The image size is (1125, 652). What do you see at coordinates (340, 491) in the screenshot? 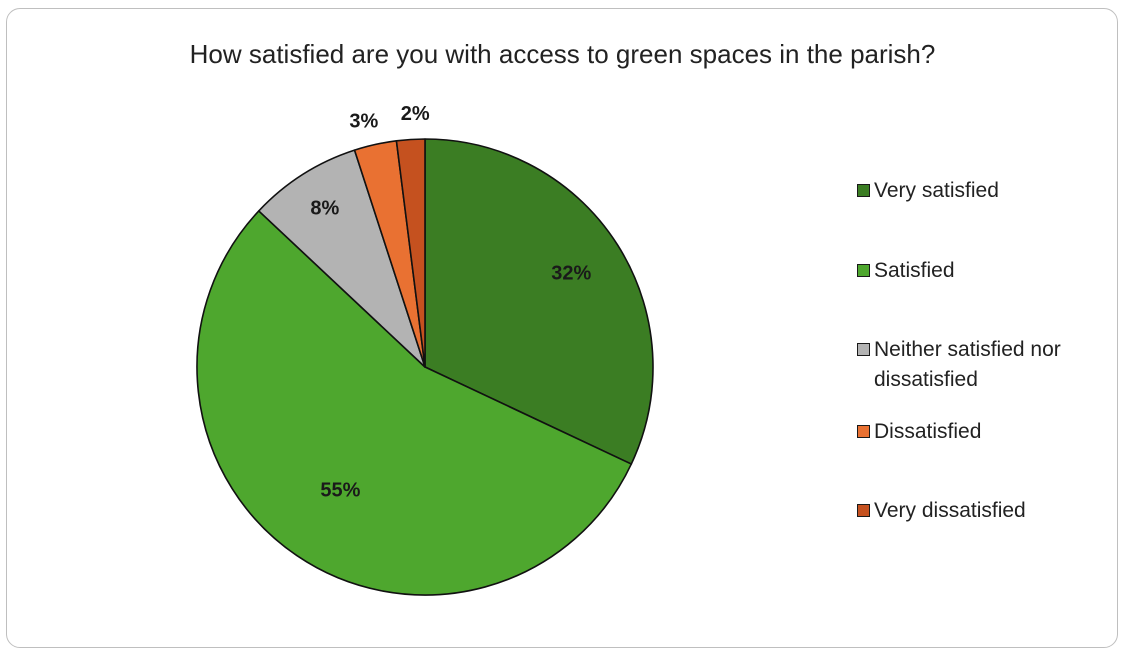
I see `data-label-satisfied: 55%` at bounding box center [340, 491].